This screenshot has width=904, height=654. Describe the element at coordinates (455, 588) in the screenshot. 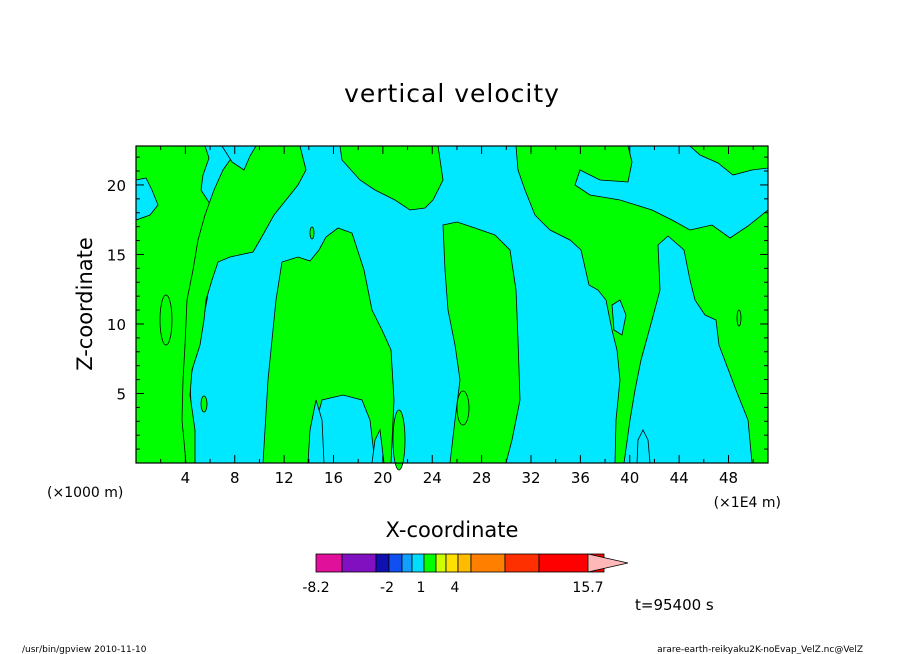

I see `colorbar-label-4: 4` at that location.